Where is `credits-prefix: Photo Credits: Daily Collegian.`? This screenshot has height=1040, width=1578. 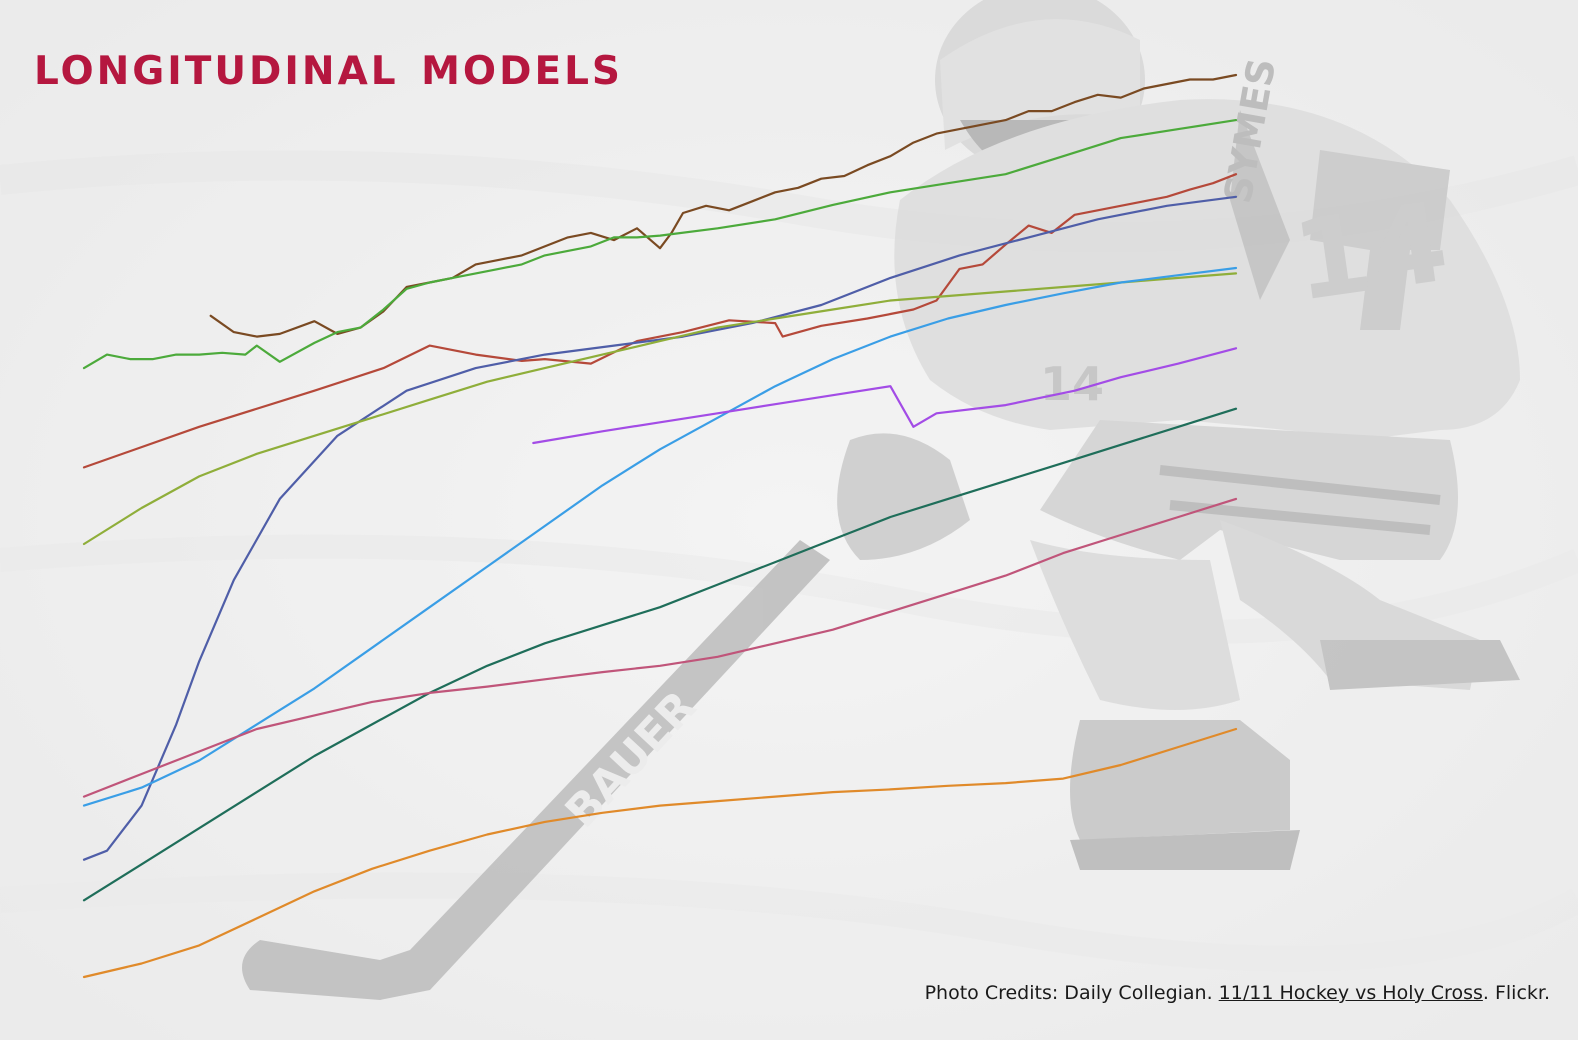
credits-prefix: Photo Credits: Daily Collegian. is located at coordinates (1071, 993).